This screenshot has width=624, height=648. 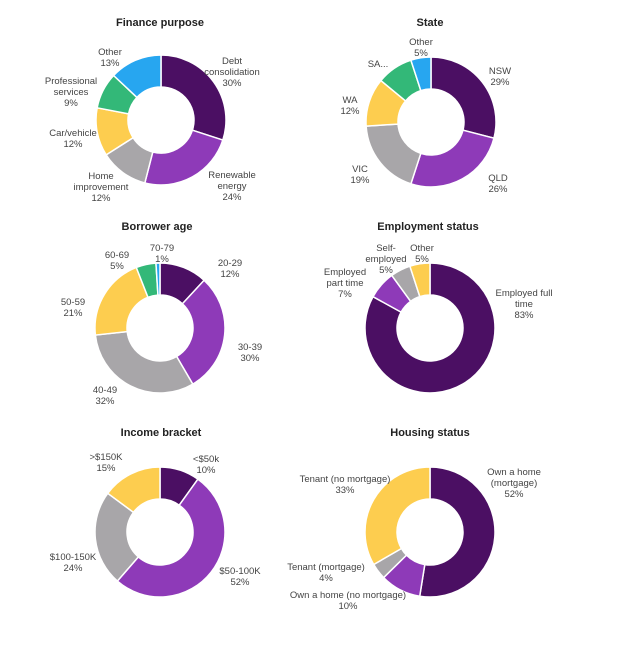 I want to click on slice-label-30-39: 30-39 30%, so click(x=250, y=353).